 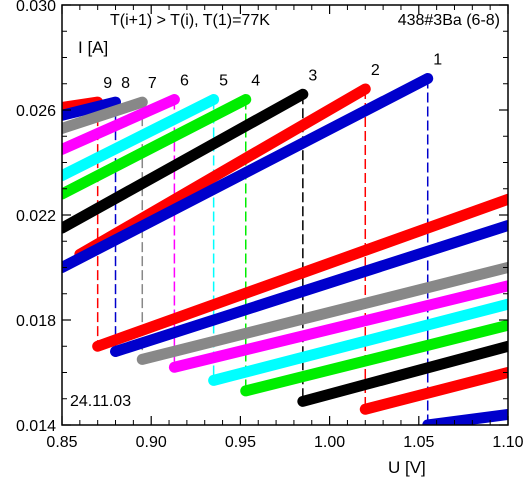 I want to click on curve-label-6: 6, so click(x=184, y=81).